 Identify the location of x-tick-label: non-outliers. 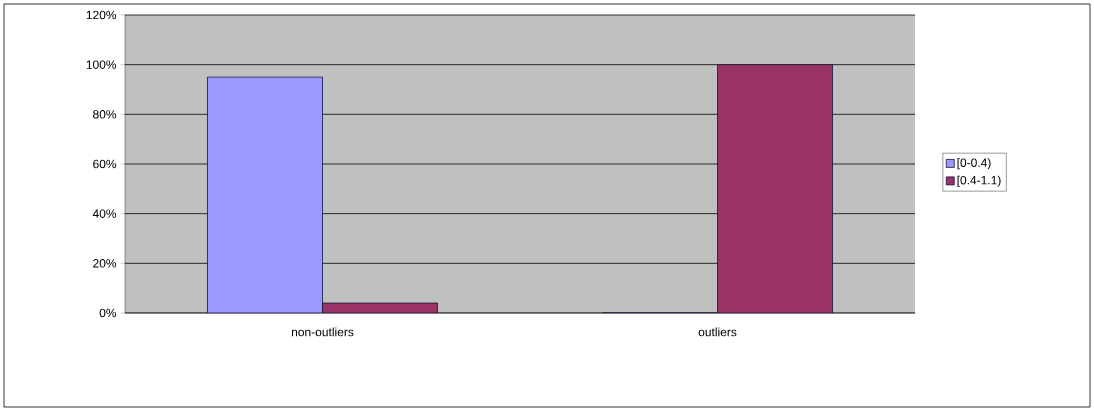
(322, 332).